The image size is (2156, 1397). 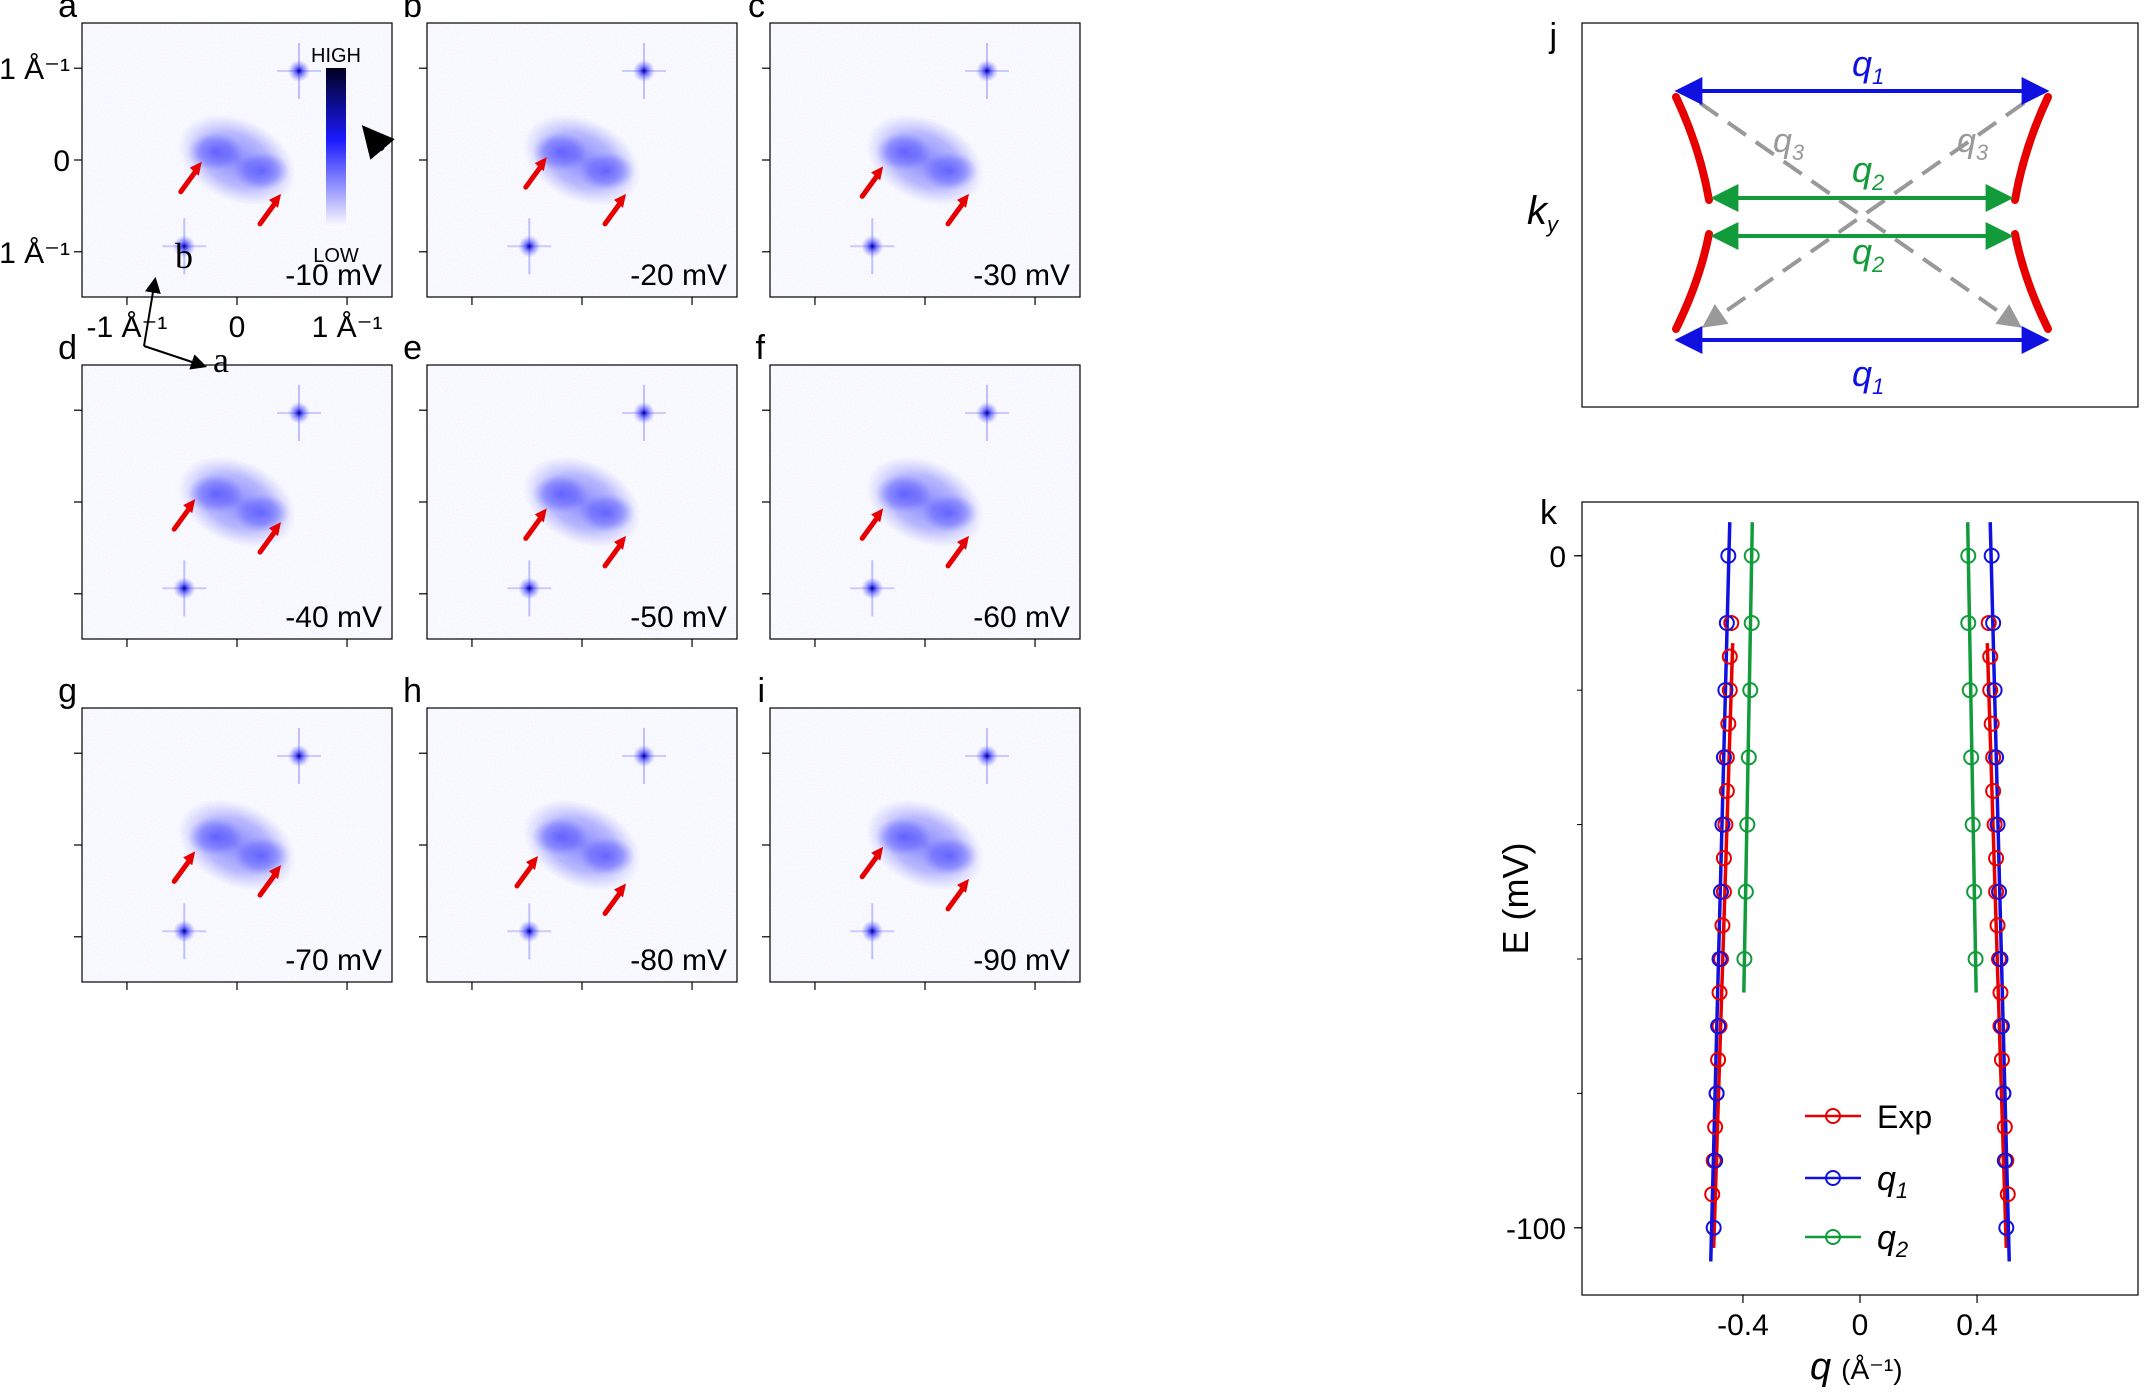 What do you see at coordinates (67, 12) in the screenshot?
I see `panel-letter: a` at bounding box center [67, 12].